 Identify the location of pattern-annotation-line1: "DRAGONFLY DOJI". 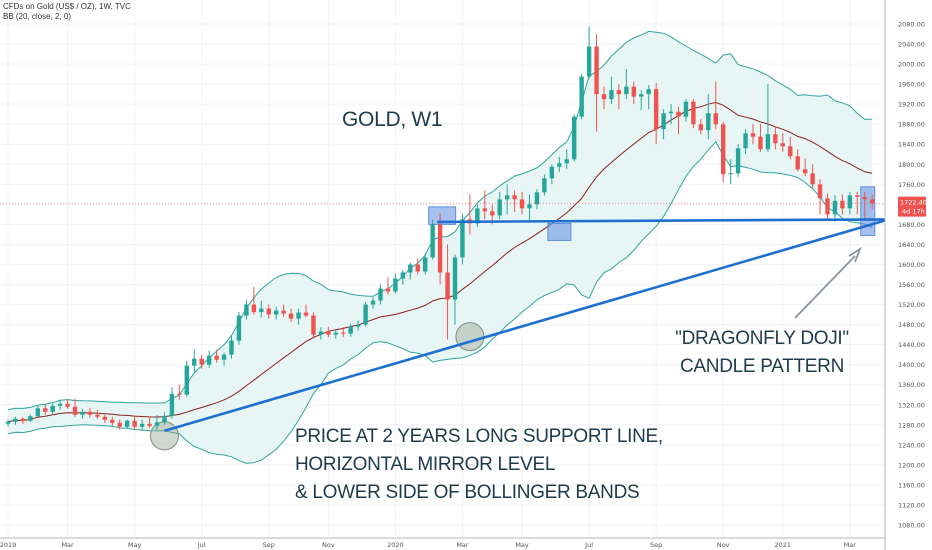
(762, 338).